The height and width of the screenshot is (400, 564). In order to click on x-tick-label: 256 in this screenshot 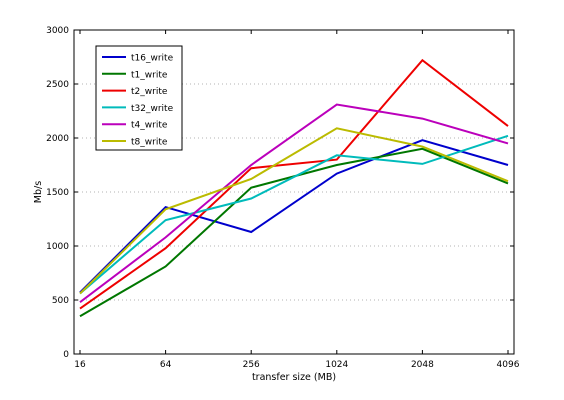, I will do `click(251, 365)`.